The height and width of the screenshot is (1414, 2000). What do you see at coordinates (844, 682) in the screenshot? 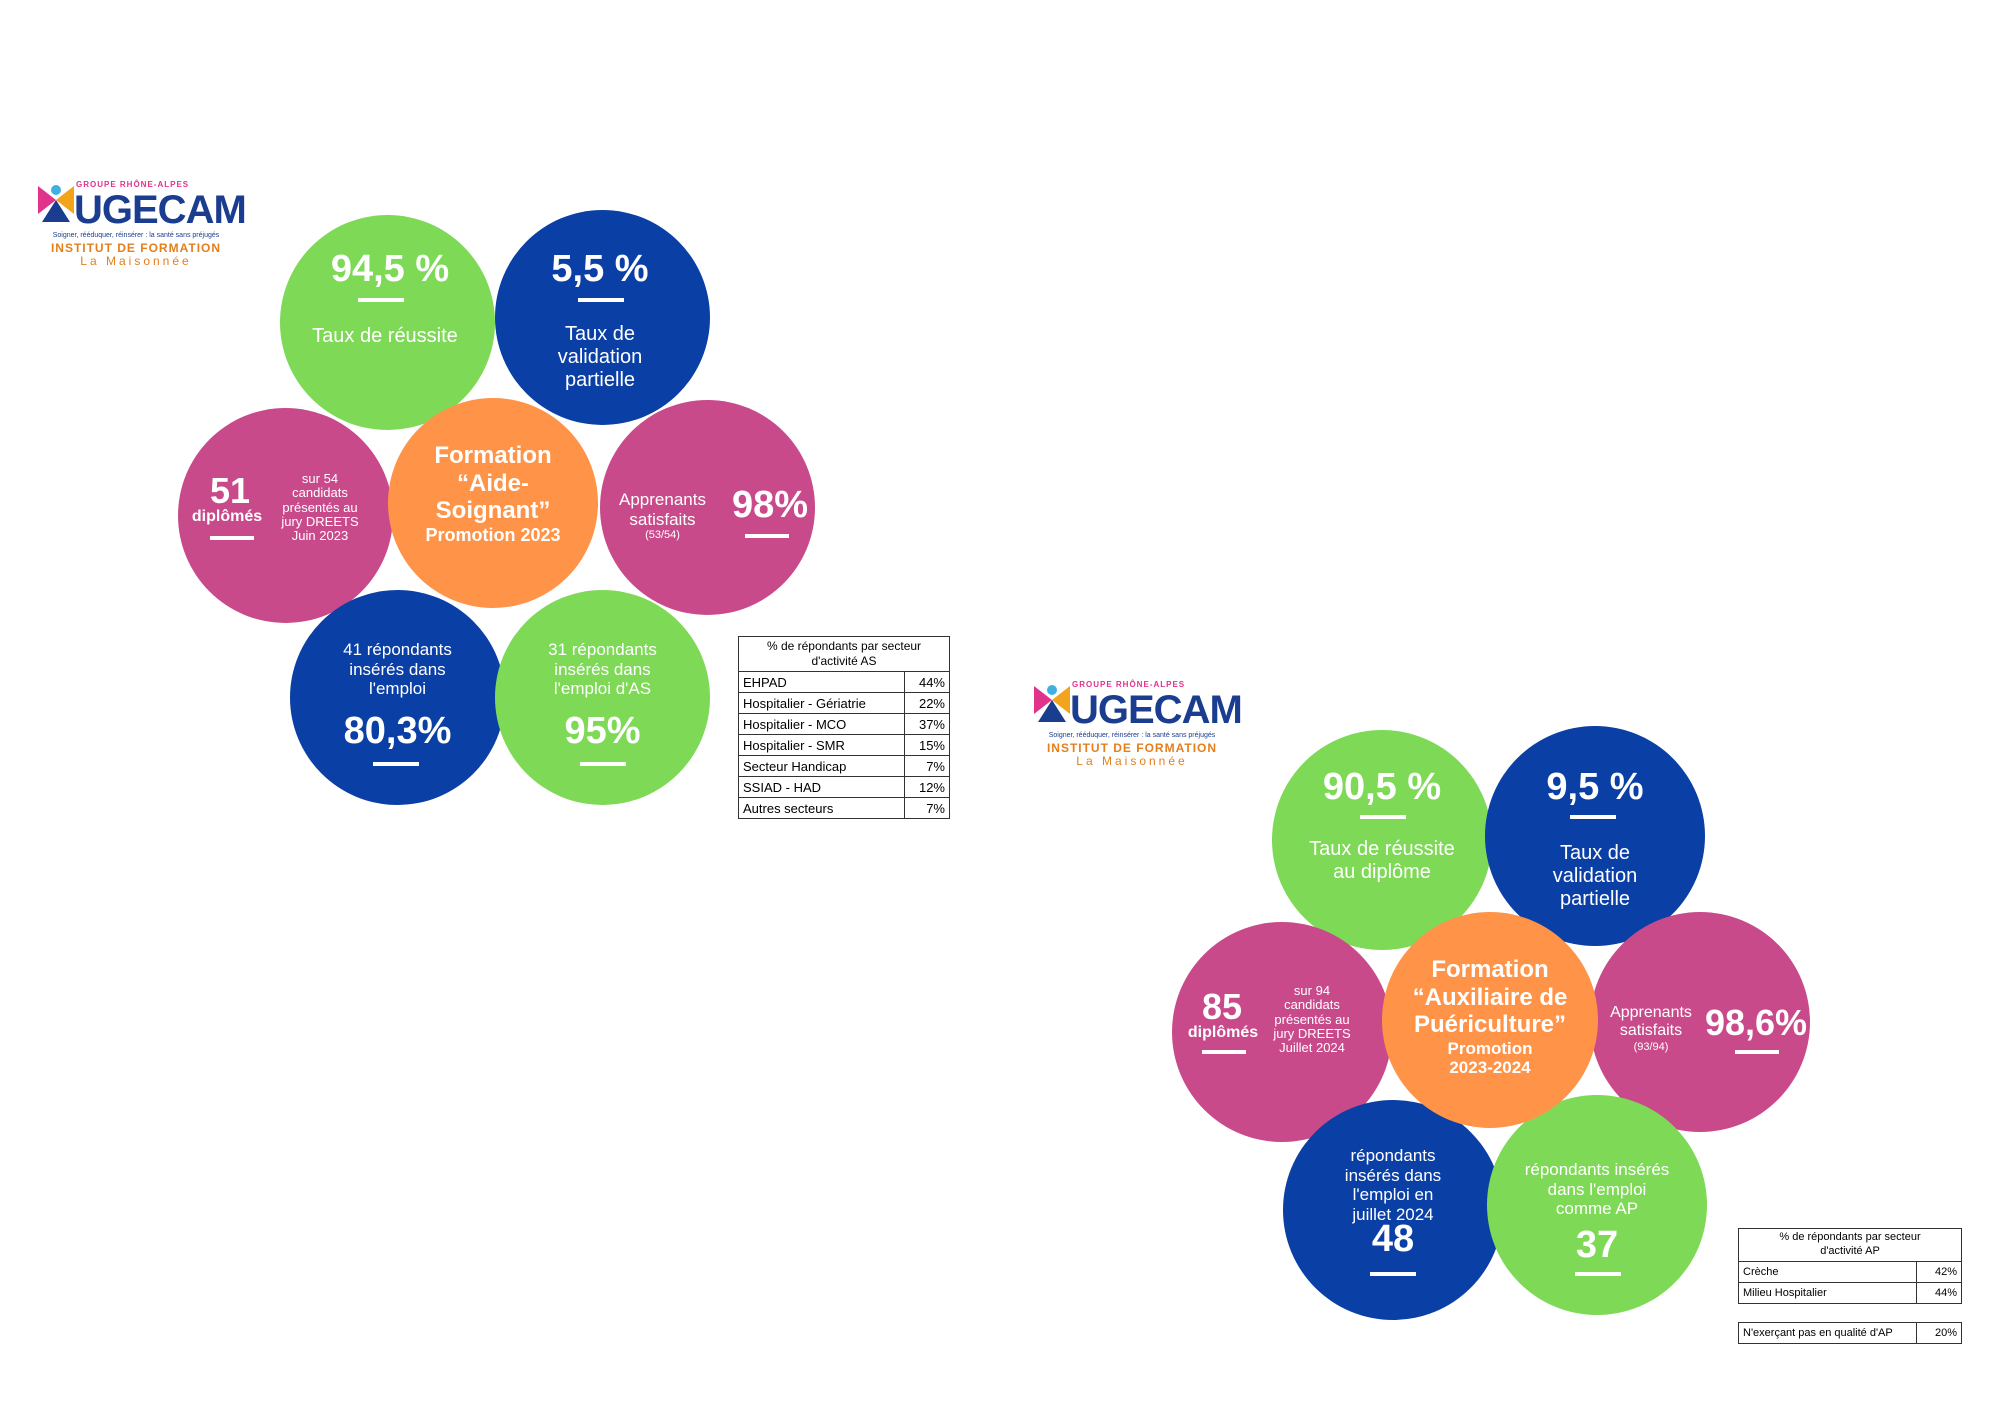
I see `table-row: EHPAD 44%` at bounding box center [844, 682].